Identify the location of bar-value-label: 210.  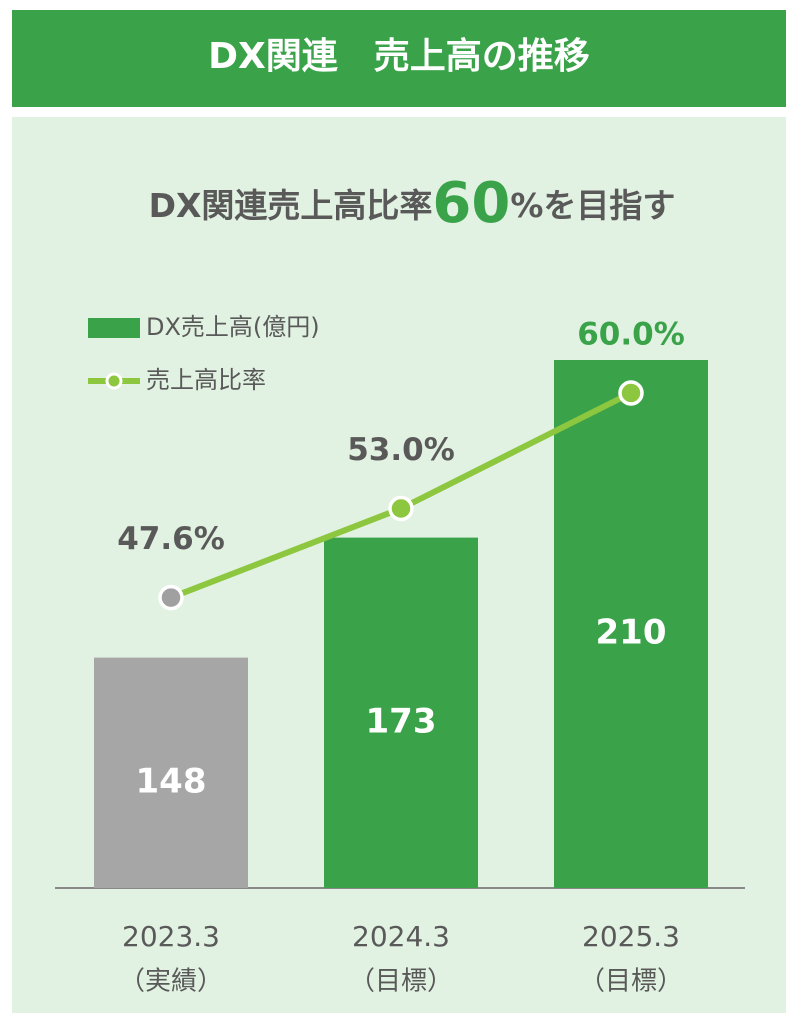
(631, 633).